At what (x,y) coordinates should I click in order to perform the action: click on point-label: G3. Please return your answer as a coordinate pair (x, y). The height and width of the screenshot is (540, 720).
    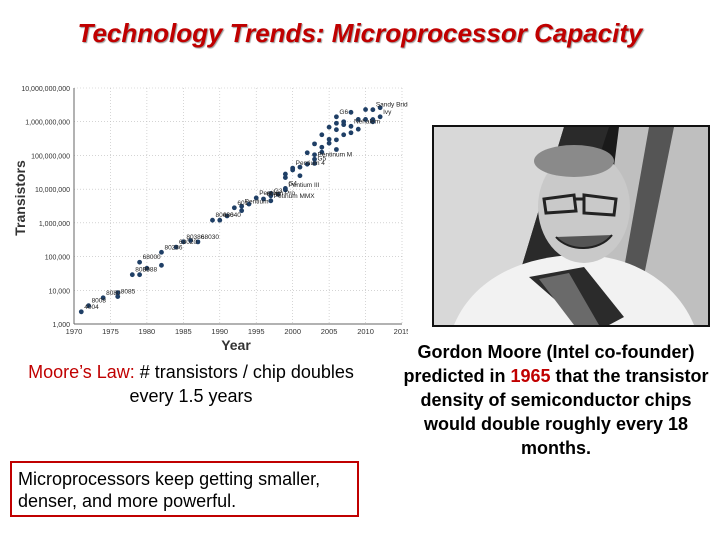
    Looking at the image, I should click on (278, 191).